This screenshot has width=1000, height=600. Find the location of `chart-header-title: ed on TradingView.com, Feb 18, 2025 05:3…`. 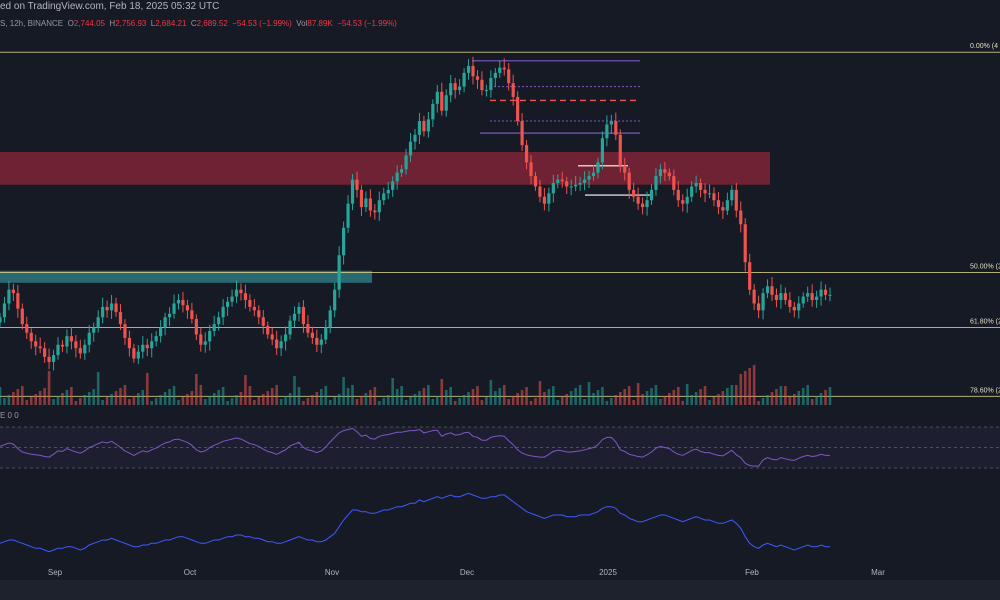

chart-header-title: ed on TradingView.com, Feb 18, 2025 05:3… is located at coordinates (110, 6).